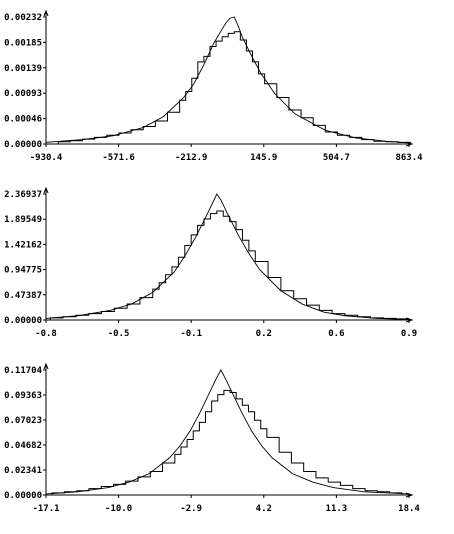 The image size is (454, 534). I want to click on x-tick-label: 863.4, so click(409, 158).